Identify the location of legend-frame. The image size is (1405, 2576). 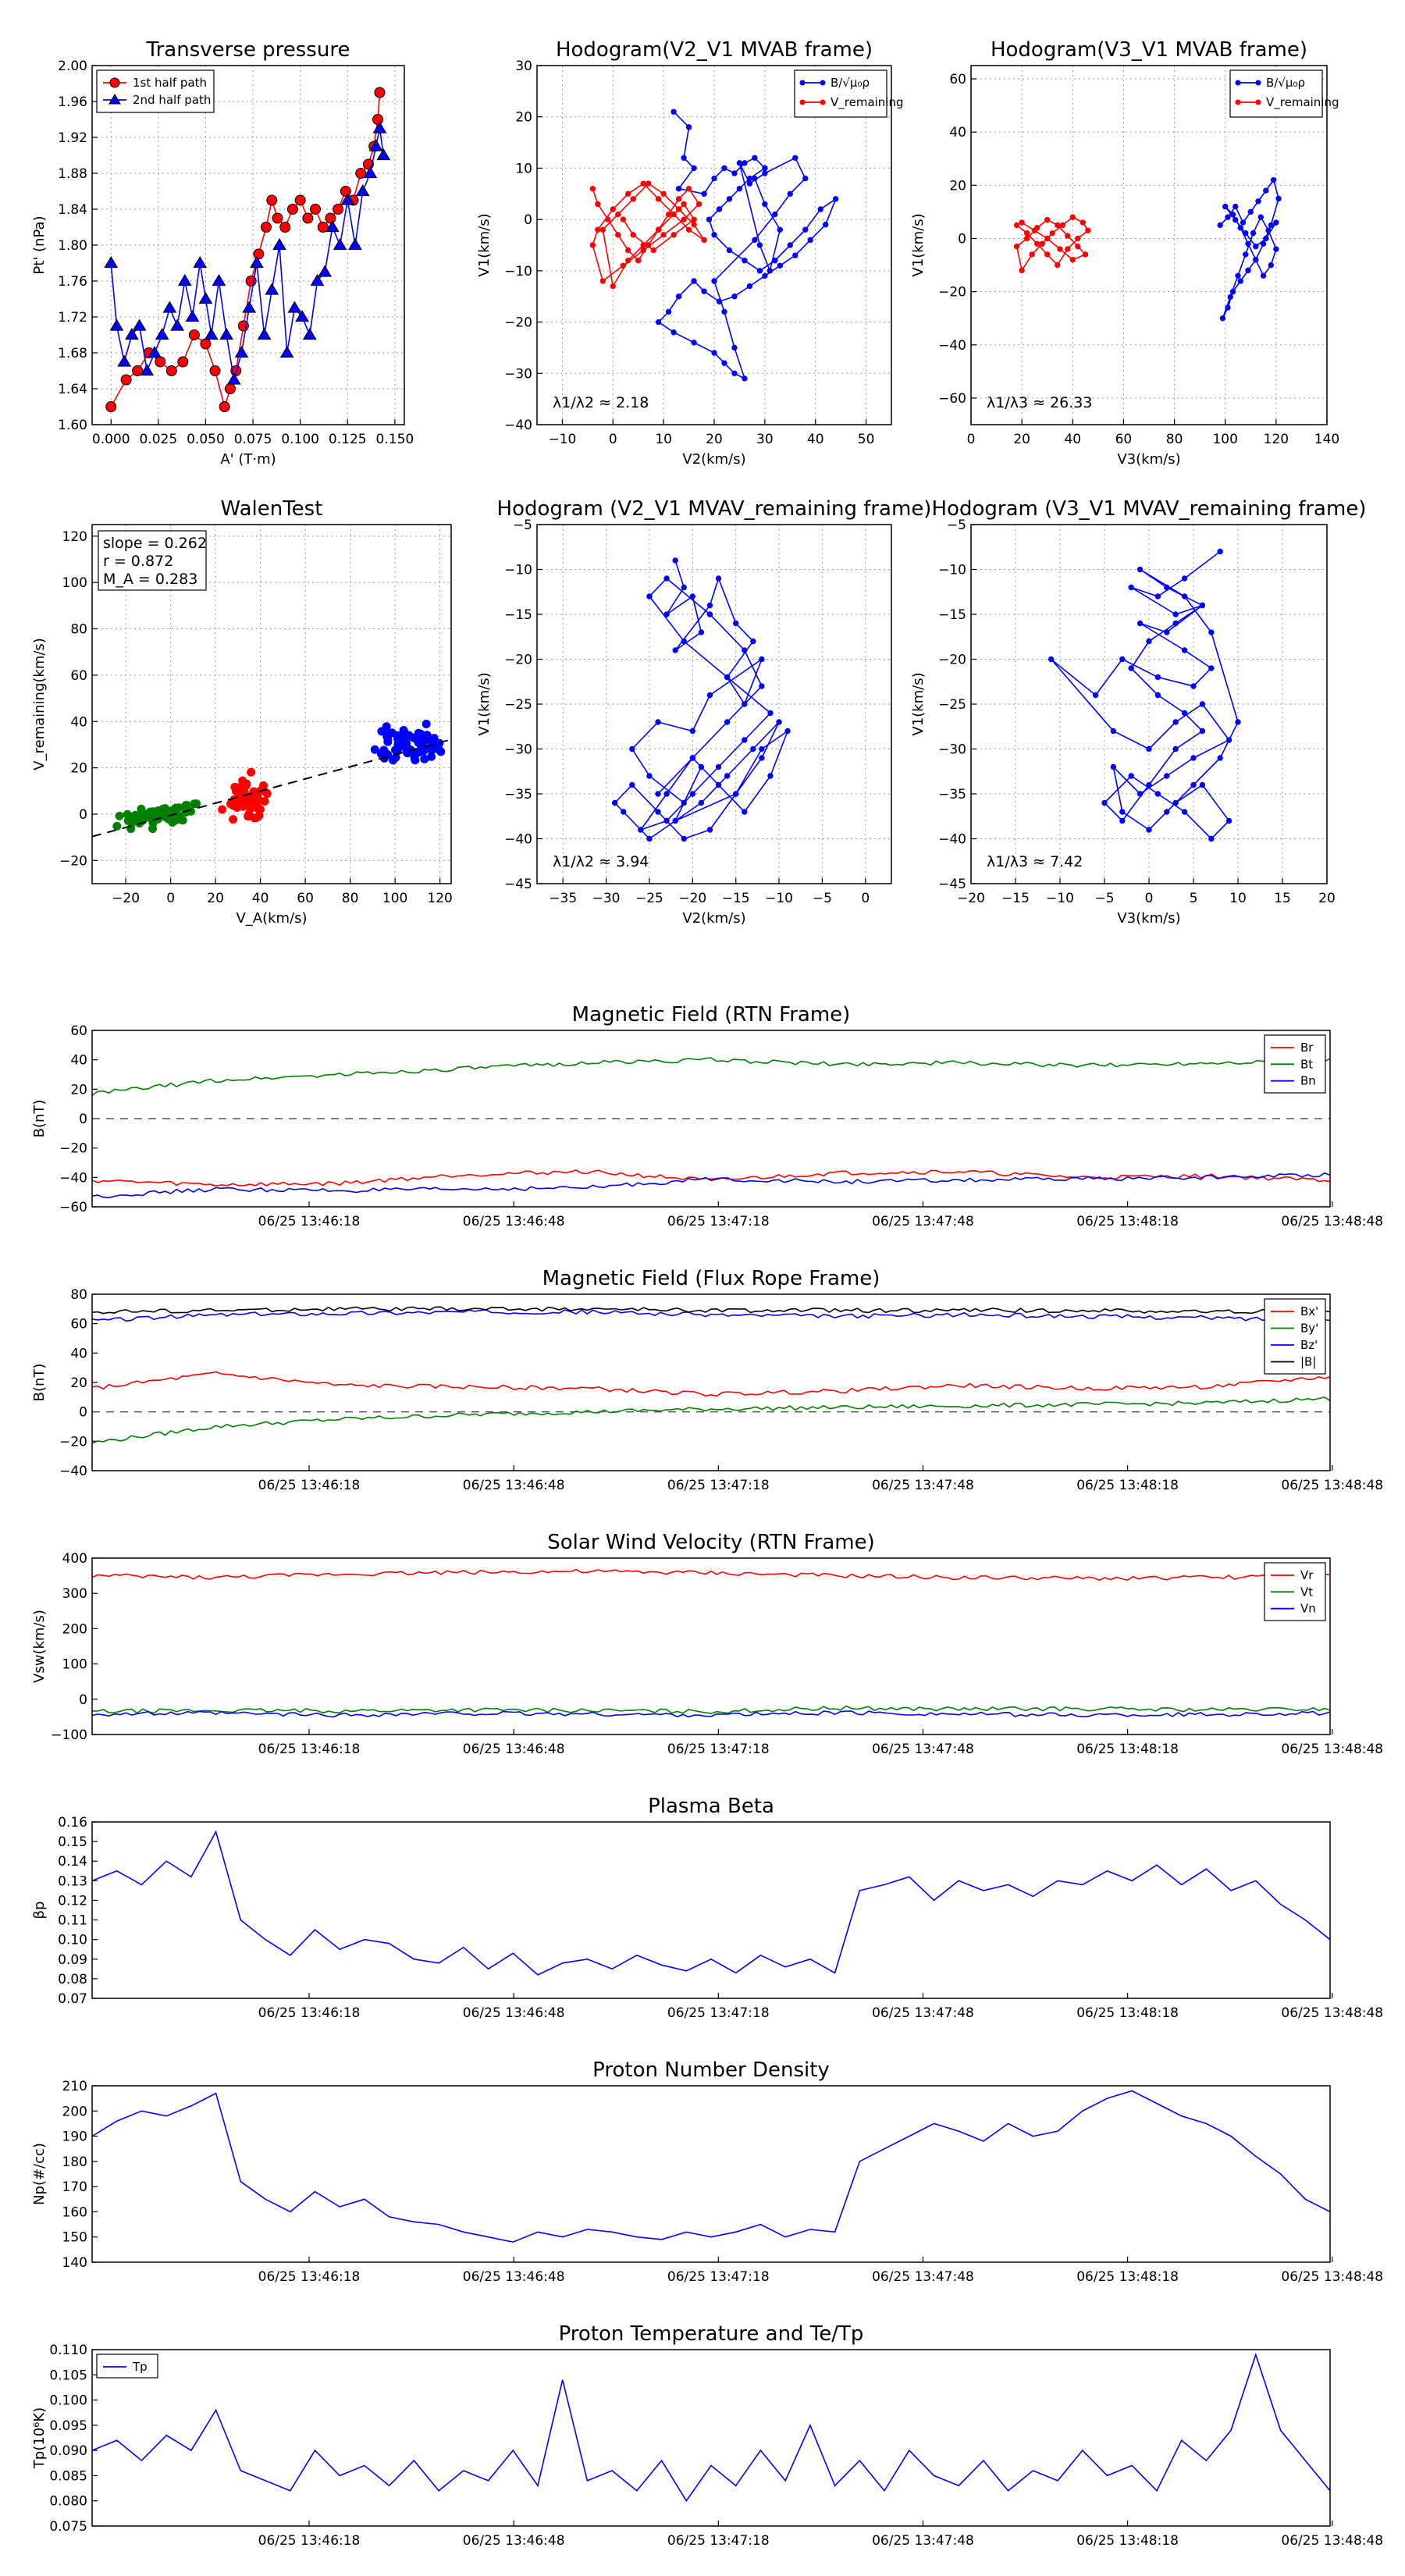
(840, 93).